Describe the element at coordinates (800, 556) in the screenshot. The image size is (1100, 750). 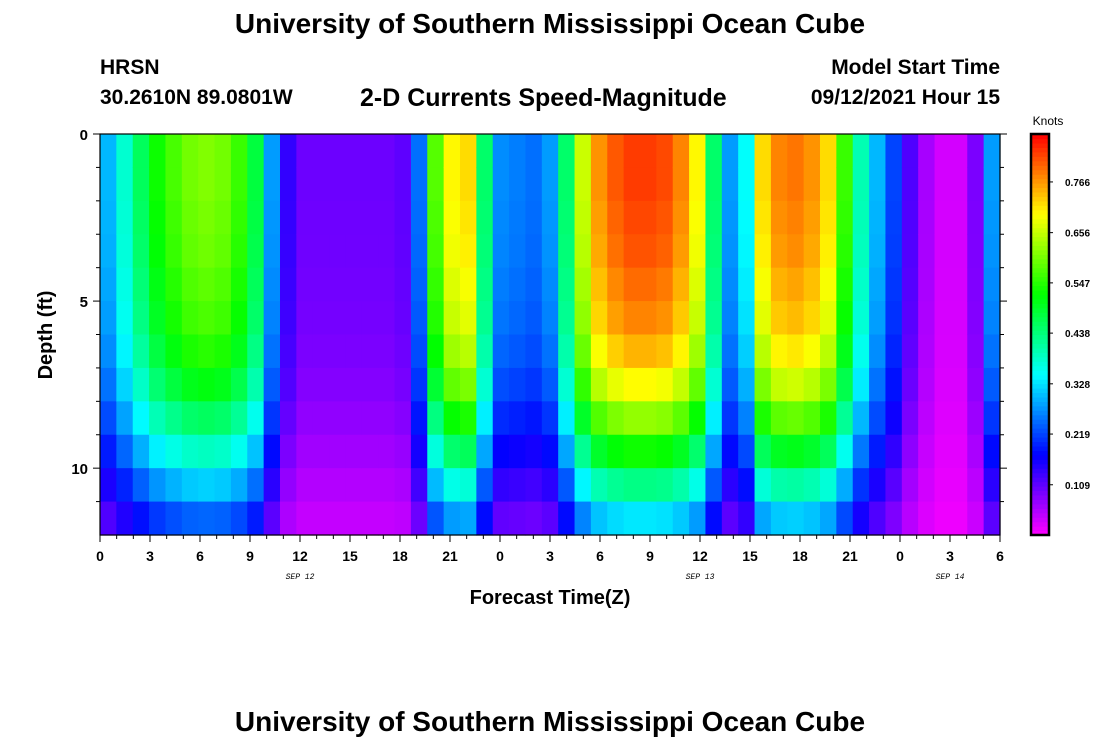
I see `x-tick-label: 18` at that location.